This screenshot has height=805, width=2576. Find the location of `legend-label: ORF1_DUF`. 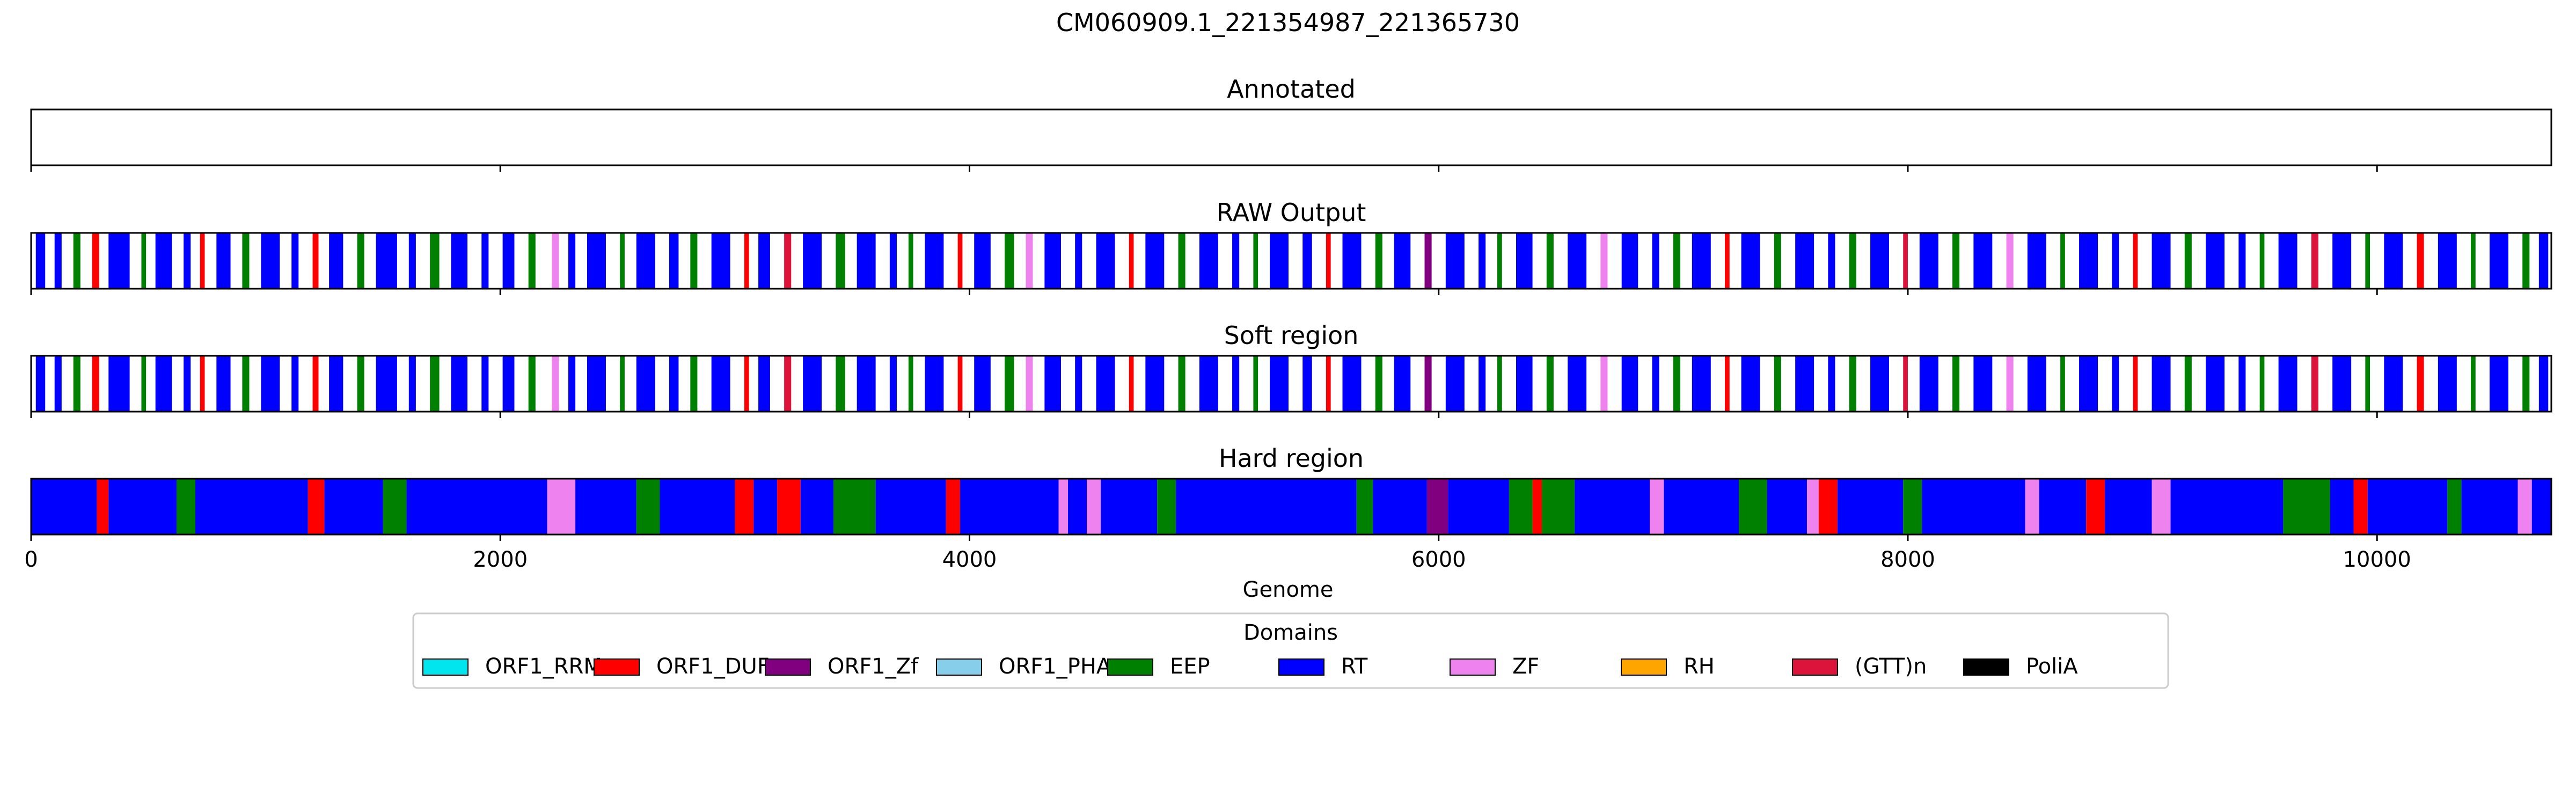

legend-label: ORF1_DUF is located at coordinates (713, 666).